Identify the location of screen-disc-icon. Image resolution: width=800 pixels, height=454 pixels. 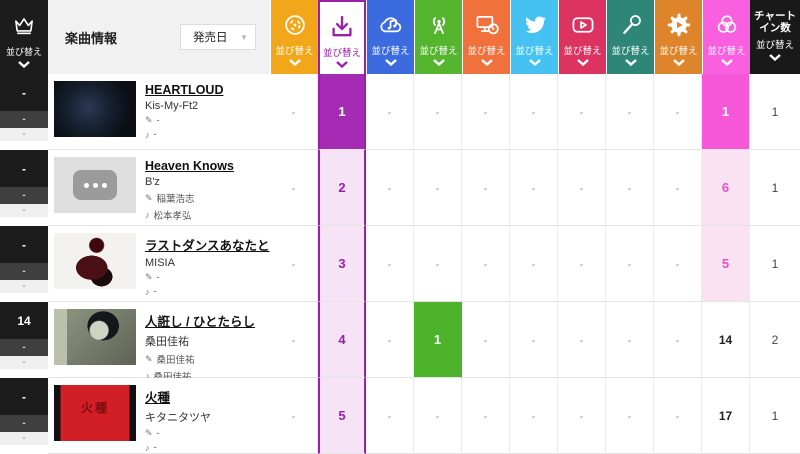
(487, 25).